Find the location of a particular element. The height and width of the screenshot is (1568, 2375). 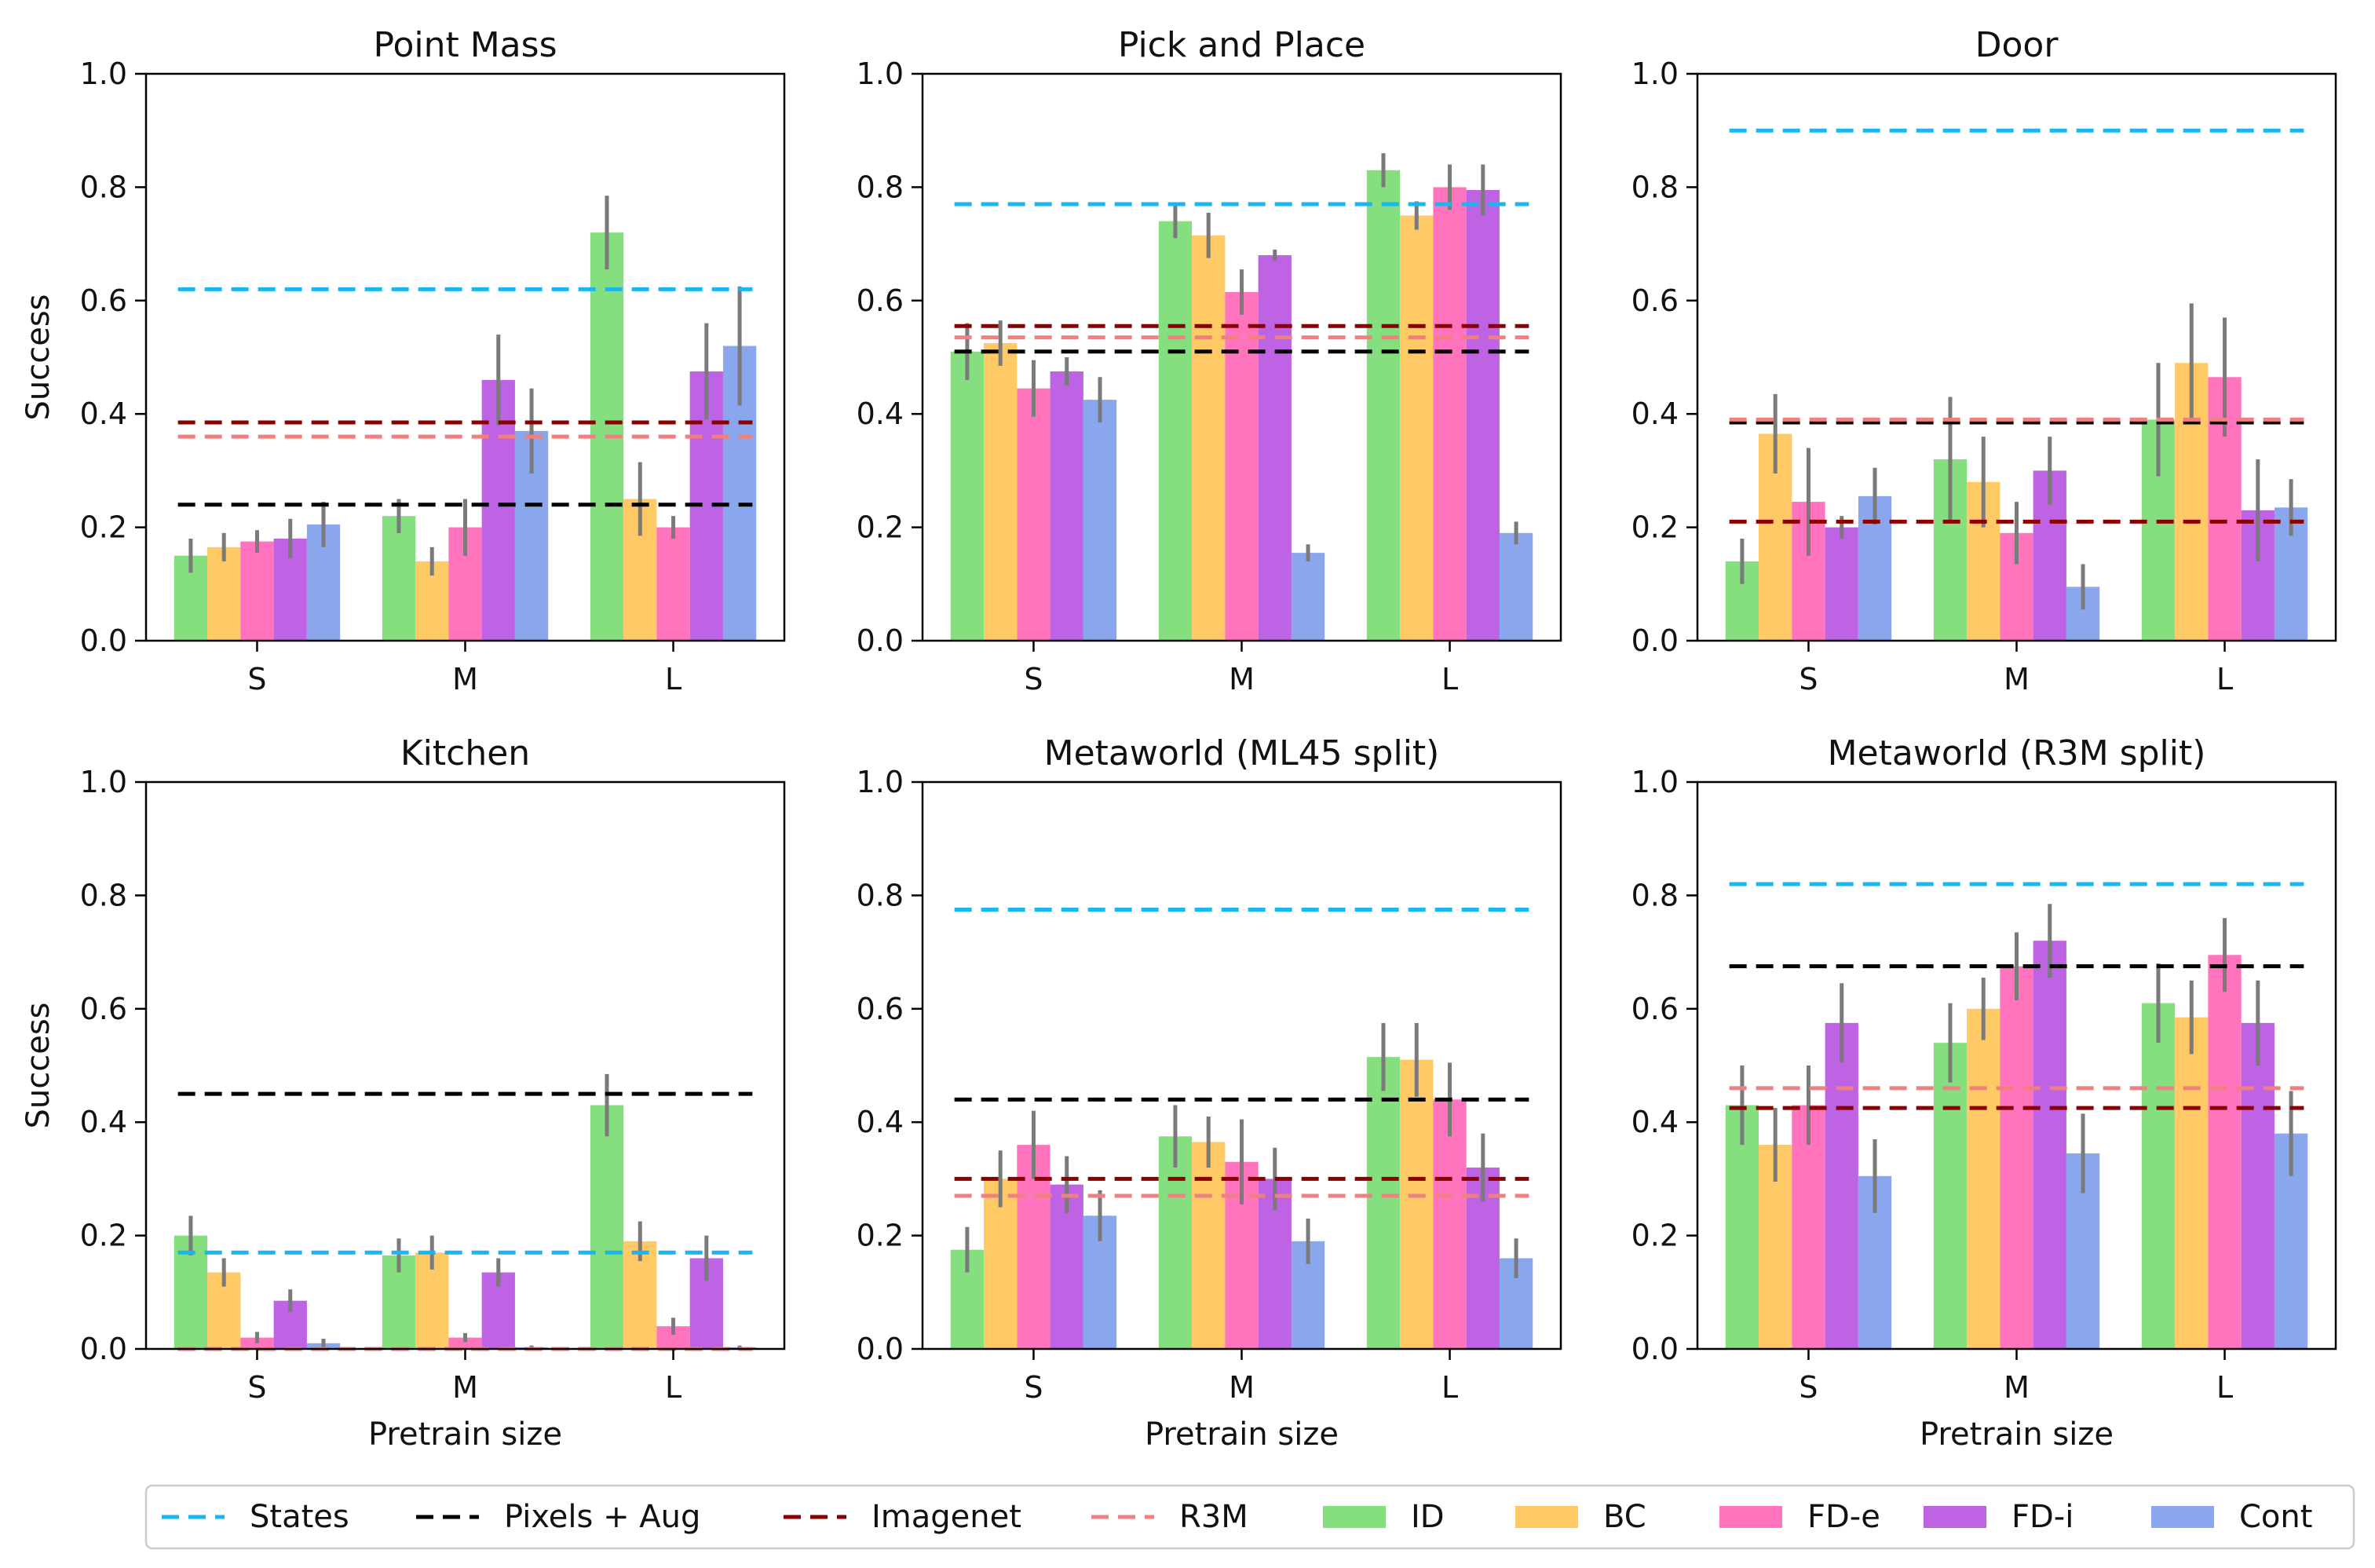

xtick-label-pick-and-place-m: M is located at coordinates (1242, 679).